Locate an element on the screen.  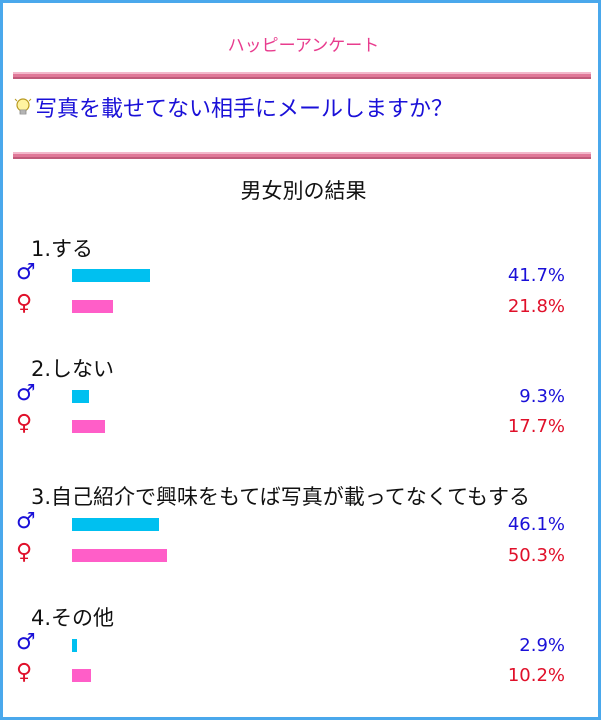
male-percentage: 46.1% is located at coordinates (536, 524).